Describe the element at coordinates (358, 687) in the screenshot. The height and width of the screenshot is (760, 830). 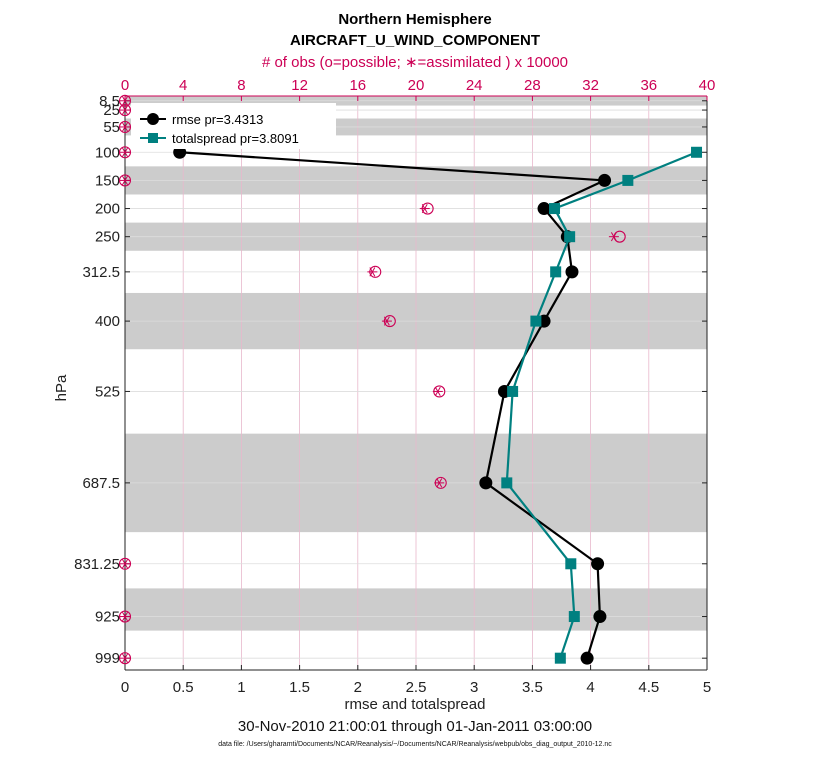
I see `x-tick-label: 2` at that location.